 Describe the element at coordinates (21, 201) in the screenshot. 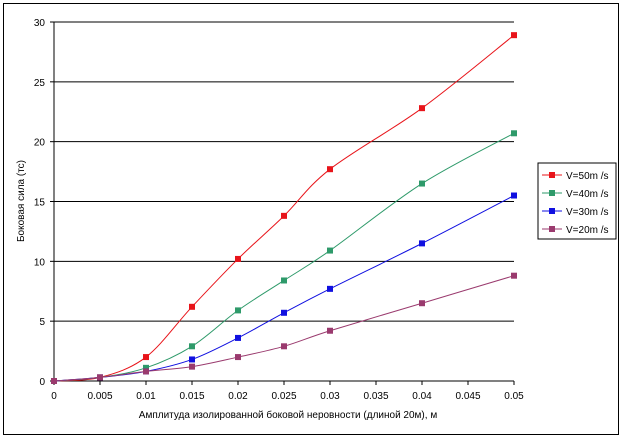

I see `y-axis-title: Боковая сила (тс)` at that location.